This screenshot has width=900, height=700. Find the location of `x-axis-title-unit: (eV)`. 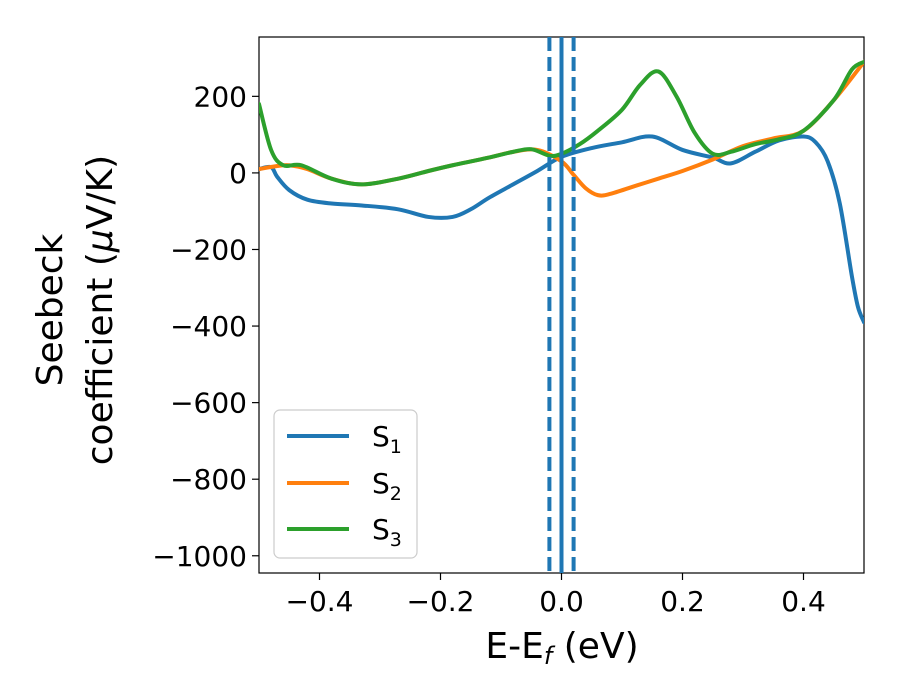

x-axis-title-unit: (eV) is located at coordinates (595, 646).